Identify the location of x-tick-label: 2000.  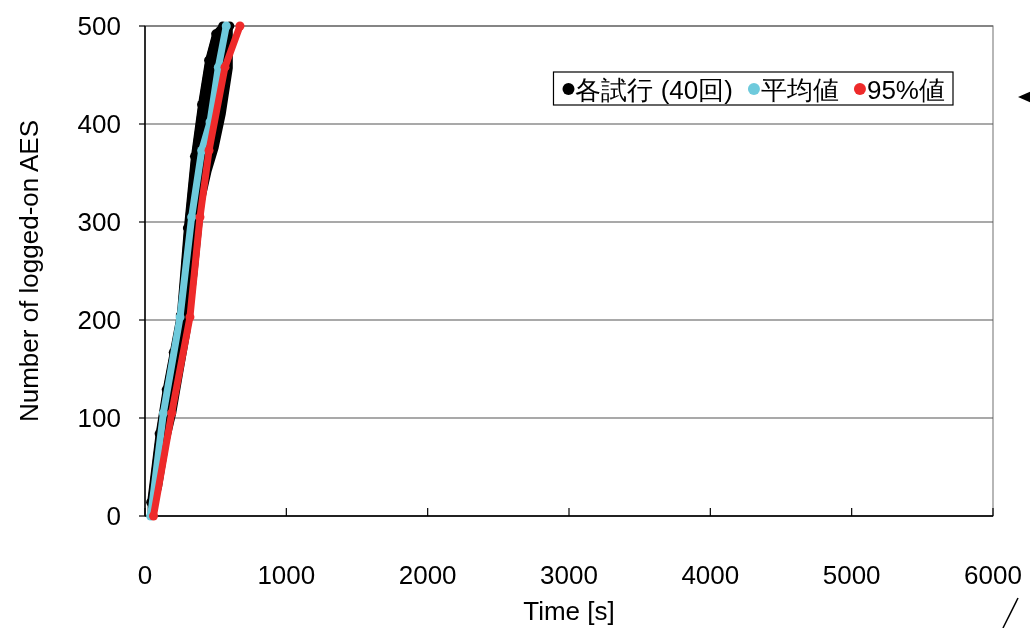
(427, 575).